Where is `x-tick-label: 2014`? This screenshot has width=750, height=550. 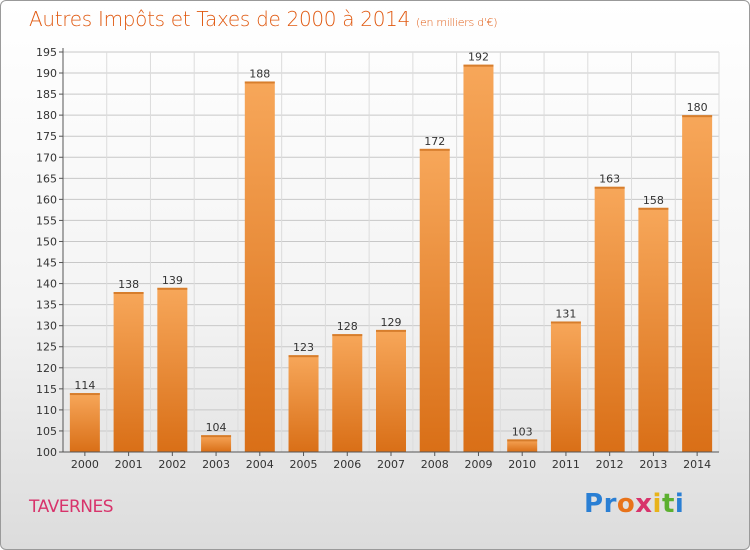
x-tick-label: 2014 is located at coordinates (697, 464).